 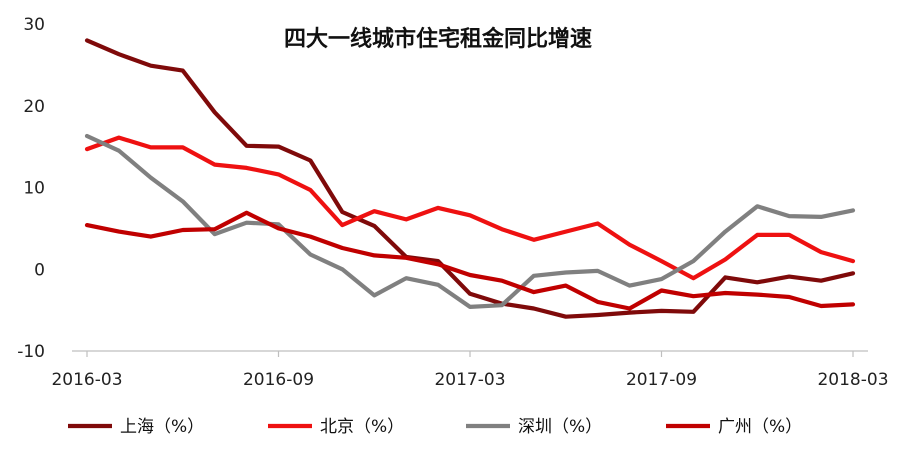 What do you see at coordinates (469, 380) in the screenshot?
I see `x-tick-label: 2017-03` at bounding box center [469, 380].